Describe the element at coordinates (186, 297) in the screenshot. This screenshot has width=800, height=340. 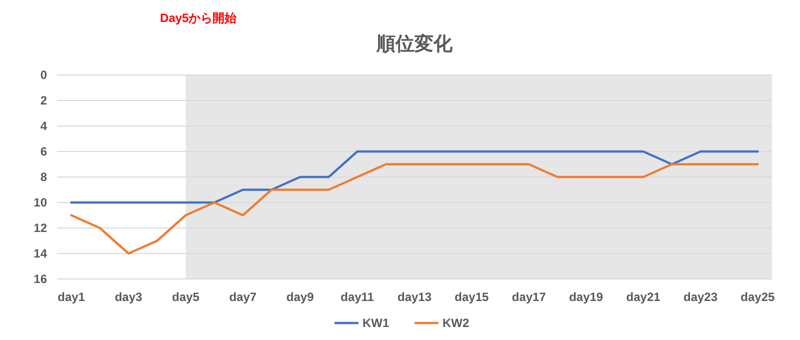
I see `x-tick-label: day5` at that location.